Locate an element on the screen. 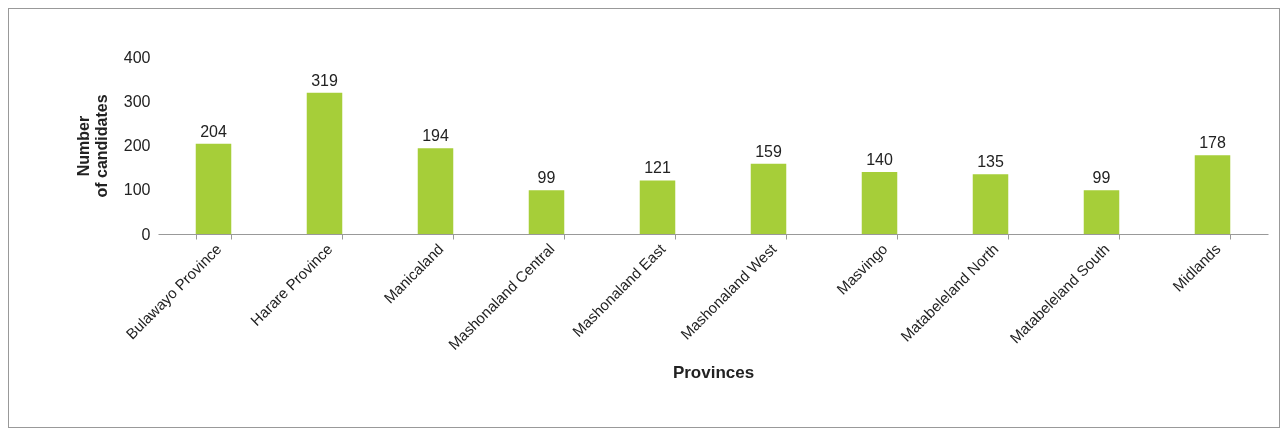  y-tick-label: 300 is located at coordinates (137, 101).